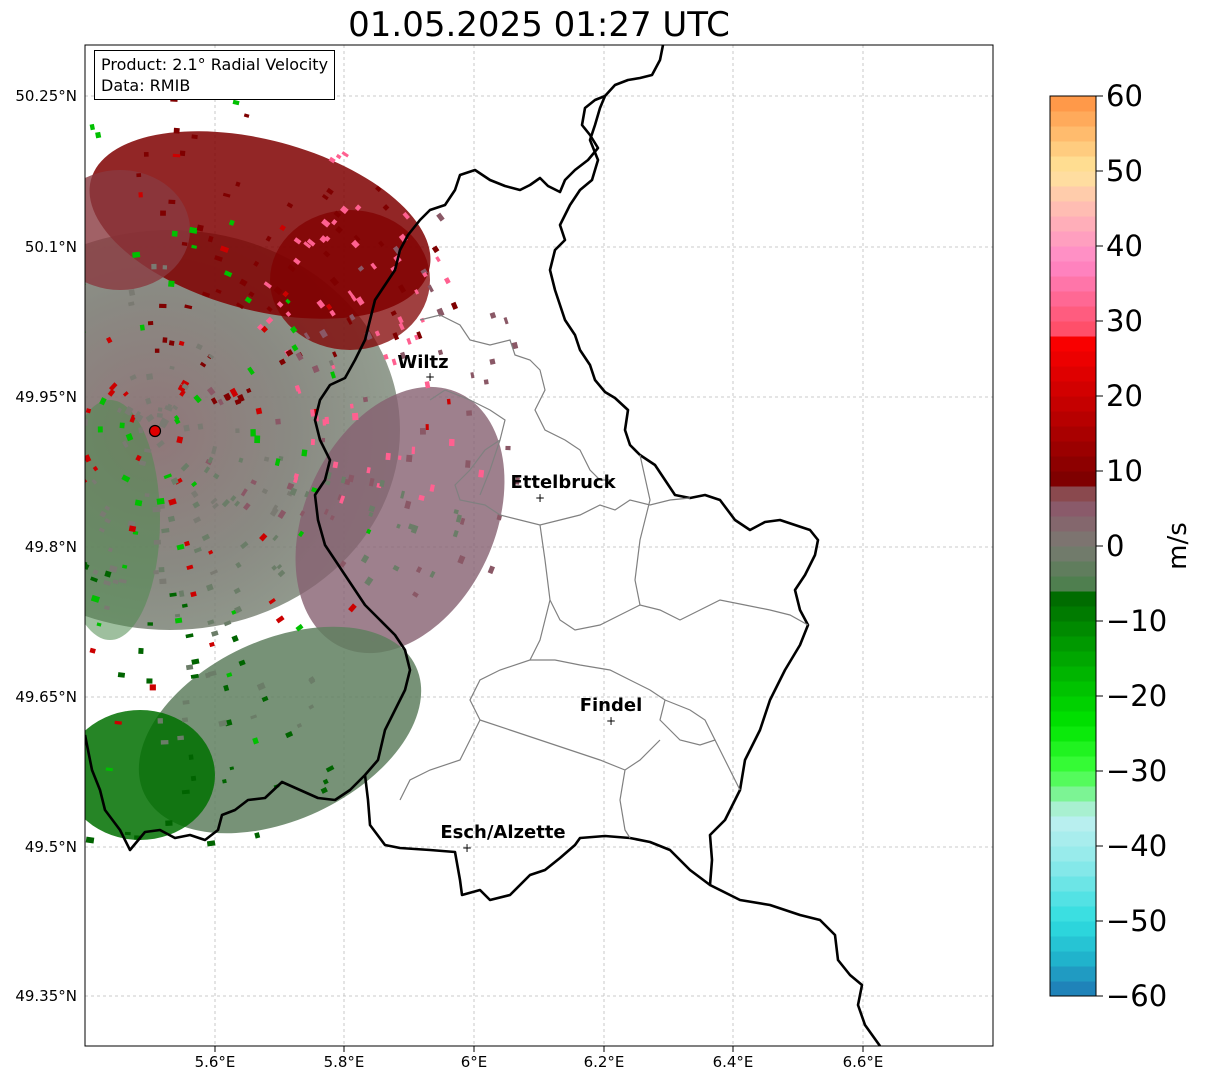 The image size is (1207, 1081). I want to click on colorbar-label: m/s, so click(1178, 546).